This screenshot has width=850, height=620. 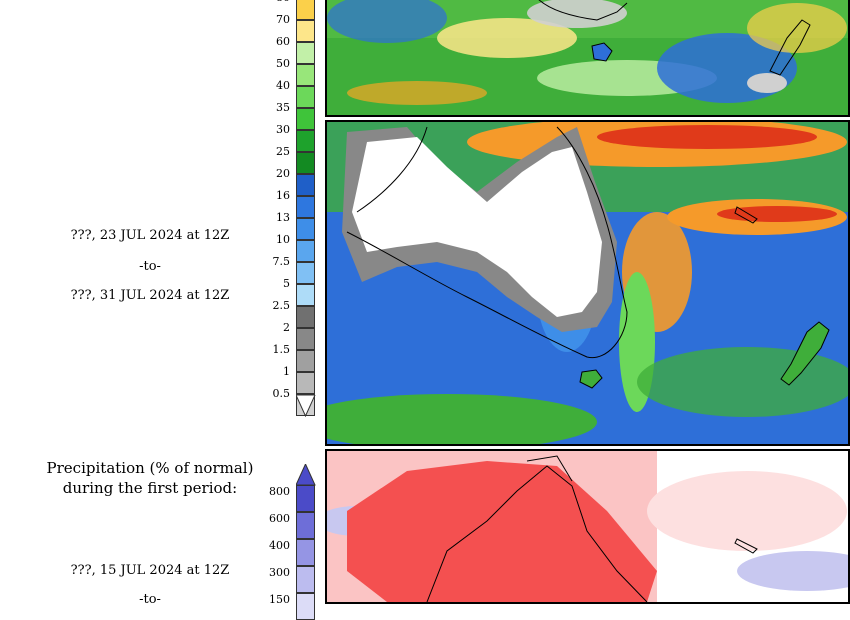 What do you see at coordinates (283, 173) in the screenshot?
I see `precip-colorbar-tick-label: 20` at bounding box center [283, 173].